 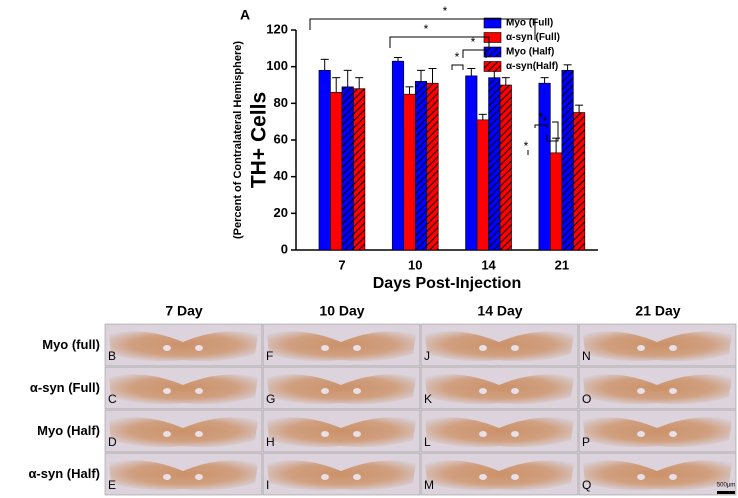 What do you see at coordinates (428, 399) in the screenshot?
I see `panel-letter: K` at bounding box center [428, 399].